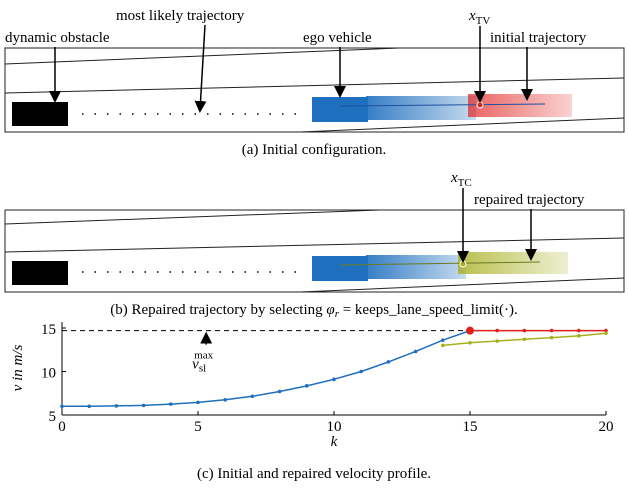  What do you see at coordinates (330, 310) in the screenshot?
I see `caption: φ` at bounding box center [330, 310].